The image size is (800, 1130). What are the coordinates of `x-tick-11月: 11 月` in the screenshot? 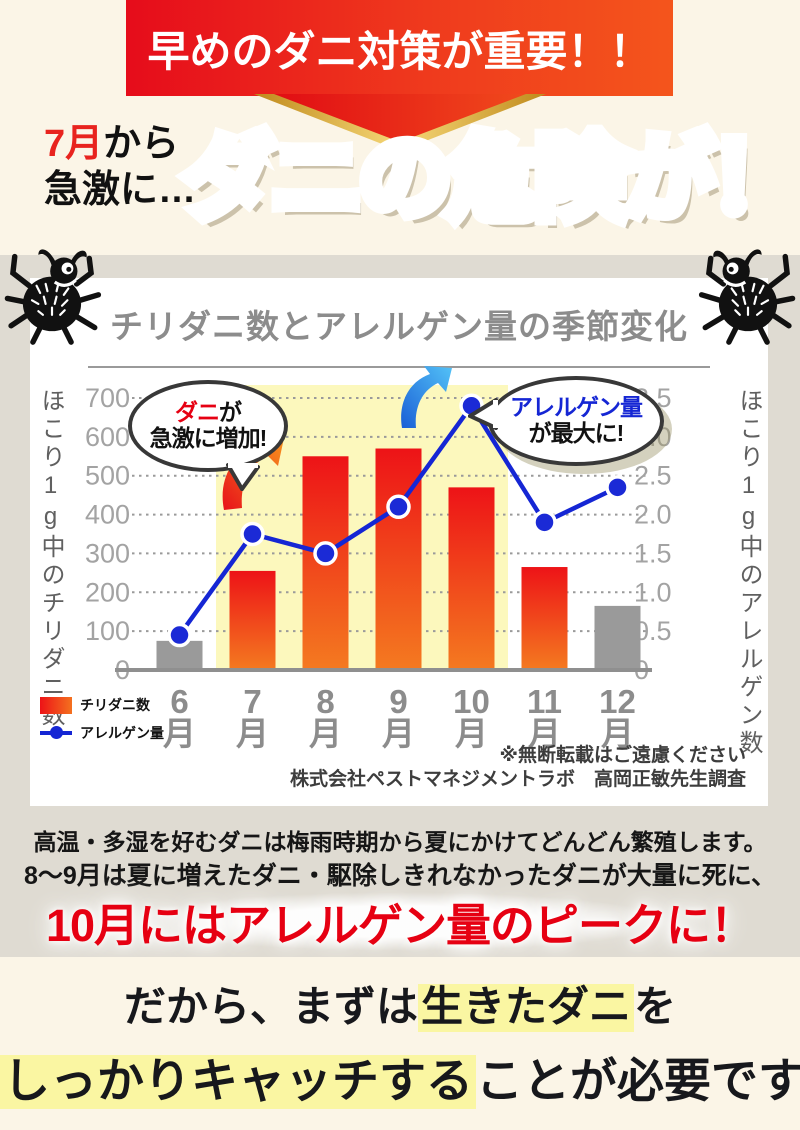 It's located at (544, 717).